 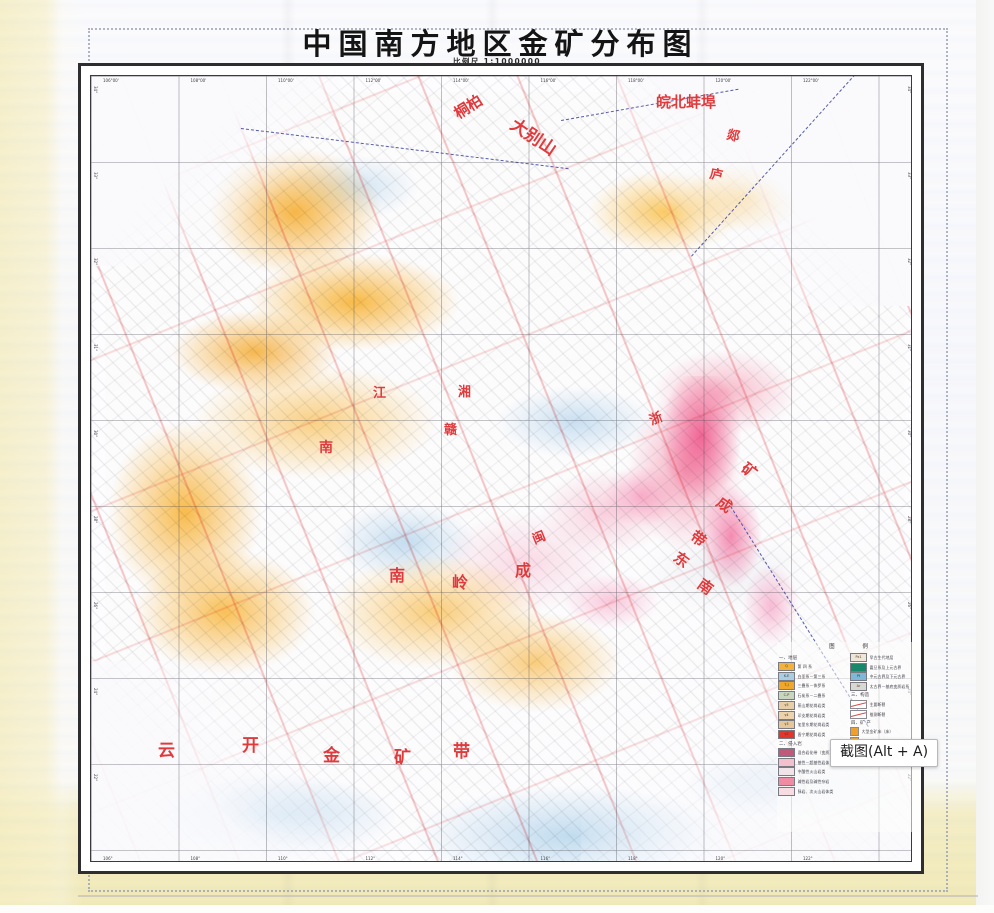 I want to click on legend-color-swatch: Ar, so click(x=858, y=687).